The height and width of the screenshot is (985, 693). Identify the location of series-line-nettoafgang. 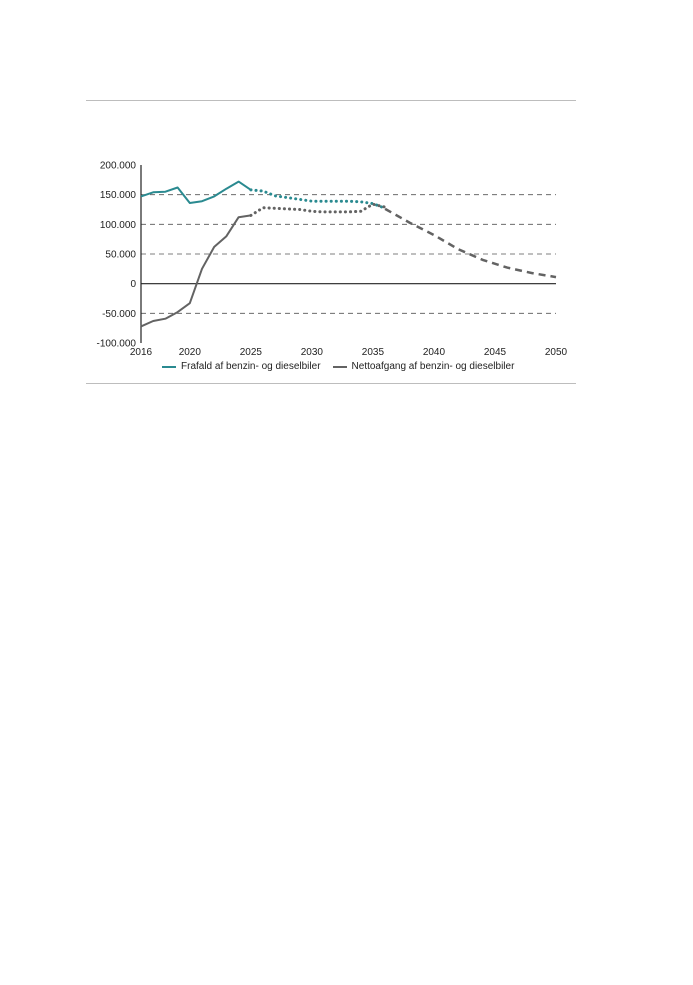
(196, 271).